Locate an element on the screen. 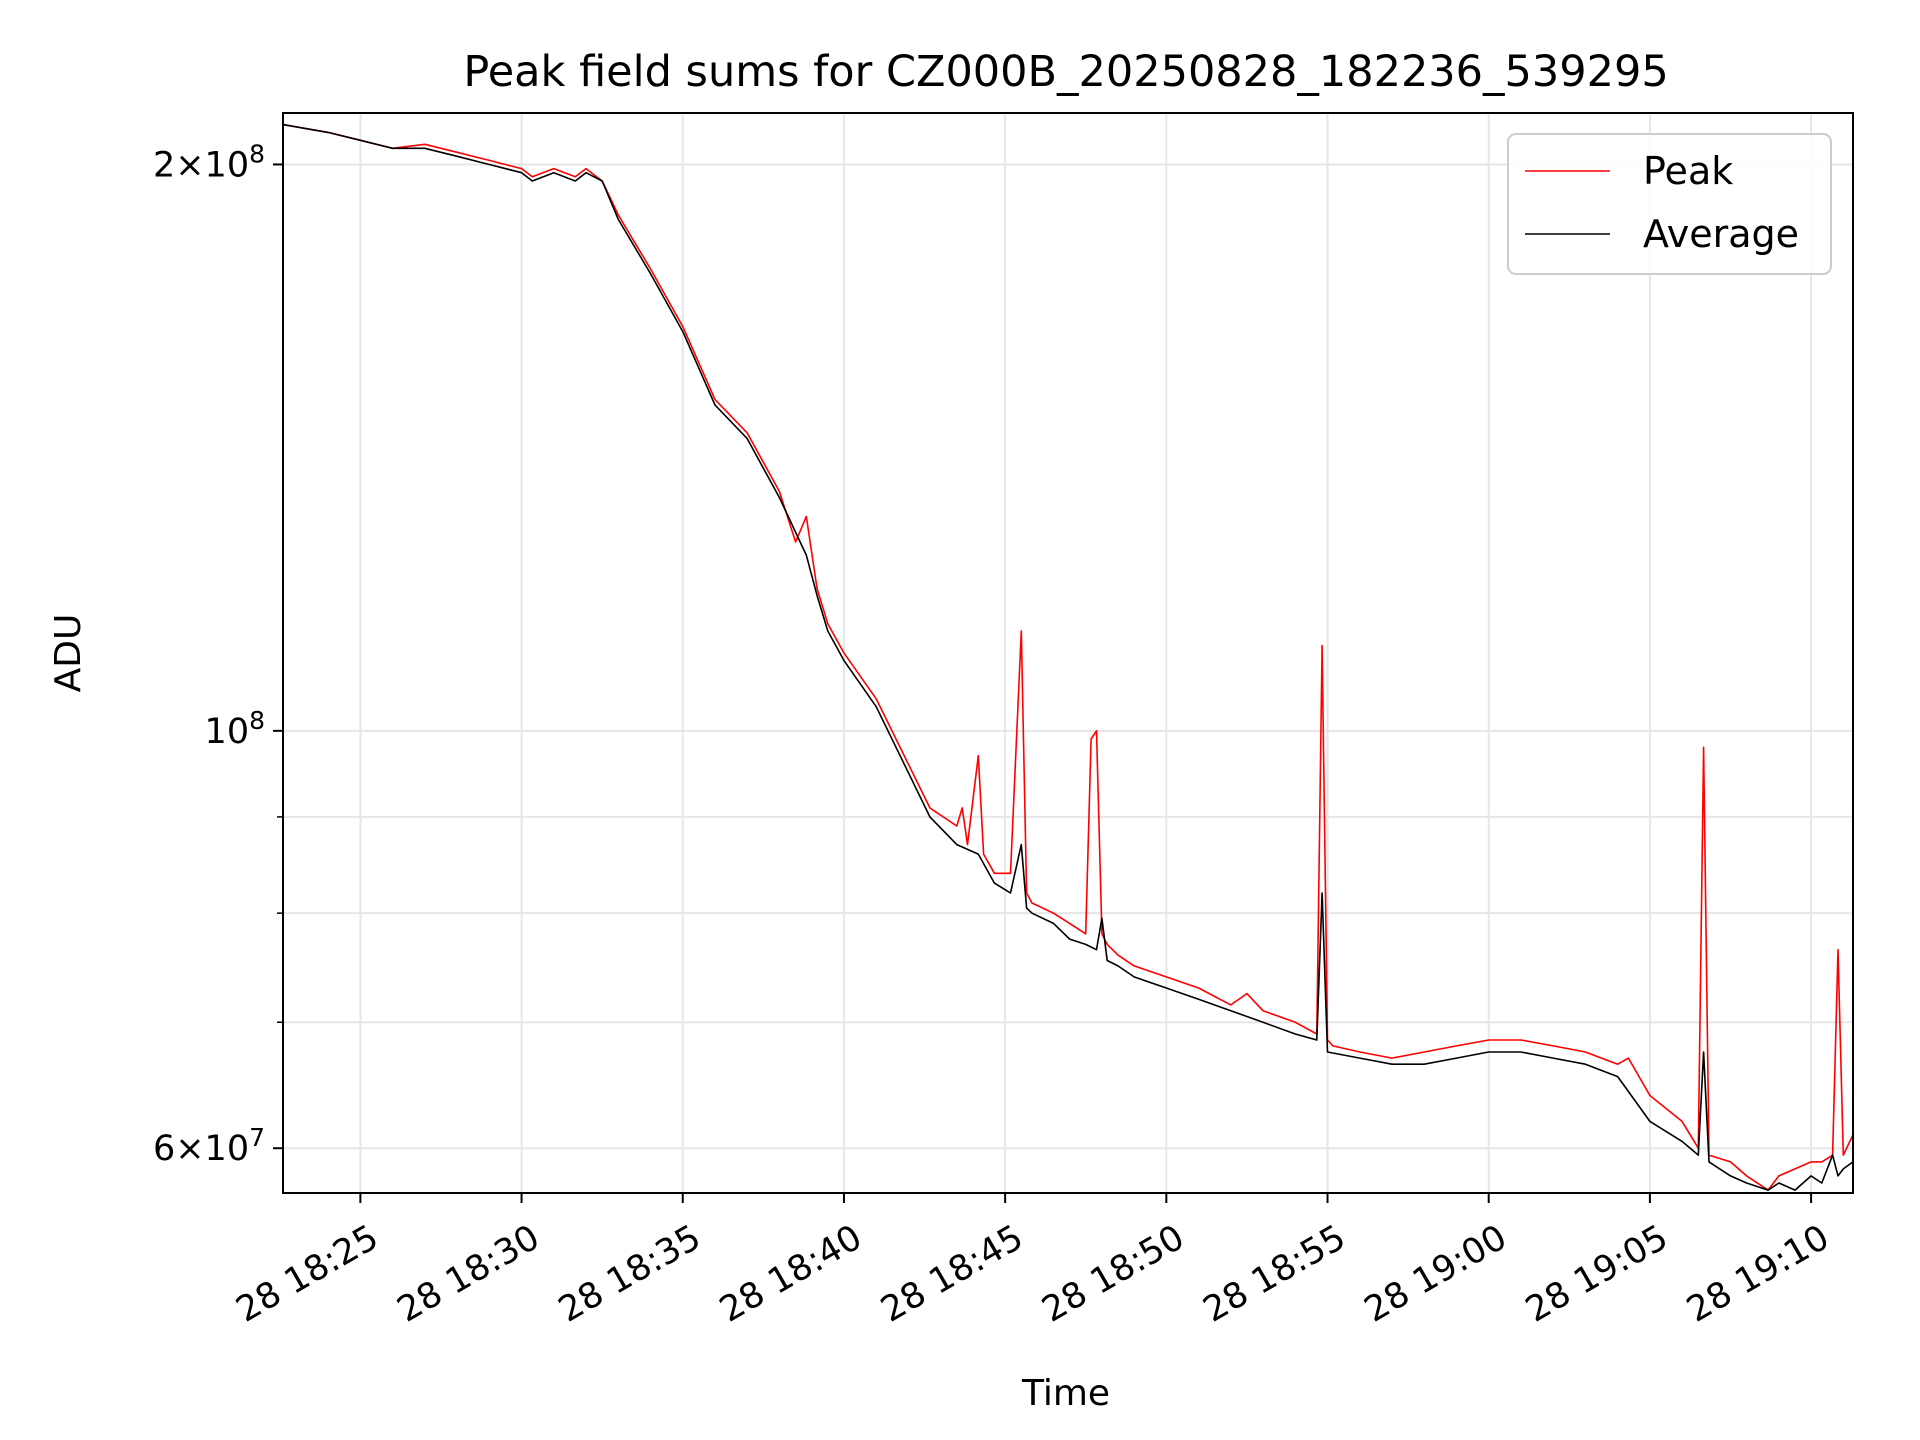 Image resolution: width=1920 pixels, height=1440 pixels. y-tick-label: 6×107 is located at coordinates (209, 1146).